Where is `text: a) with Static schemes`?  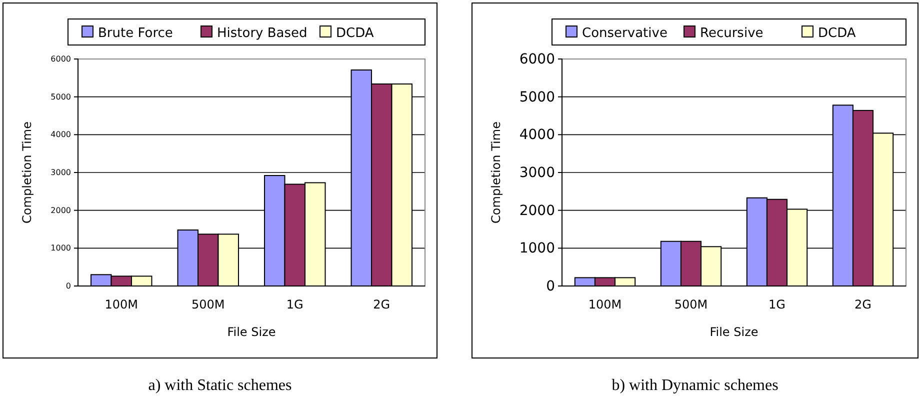 text: a) with Static schemes is located at coordinates (220, 385).